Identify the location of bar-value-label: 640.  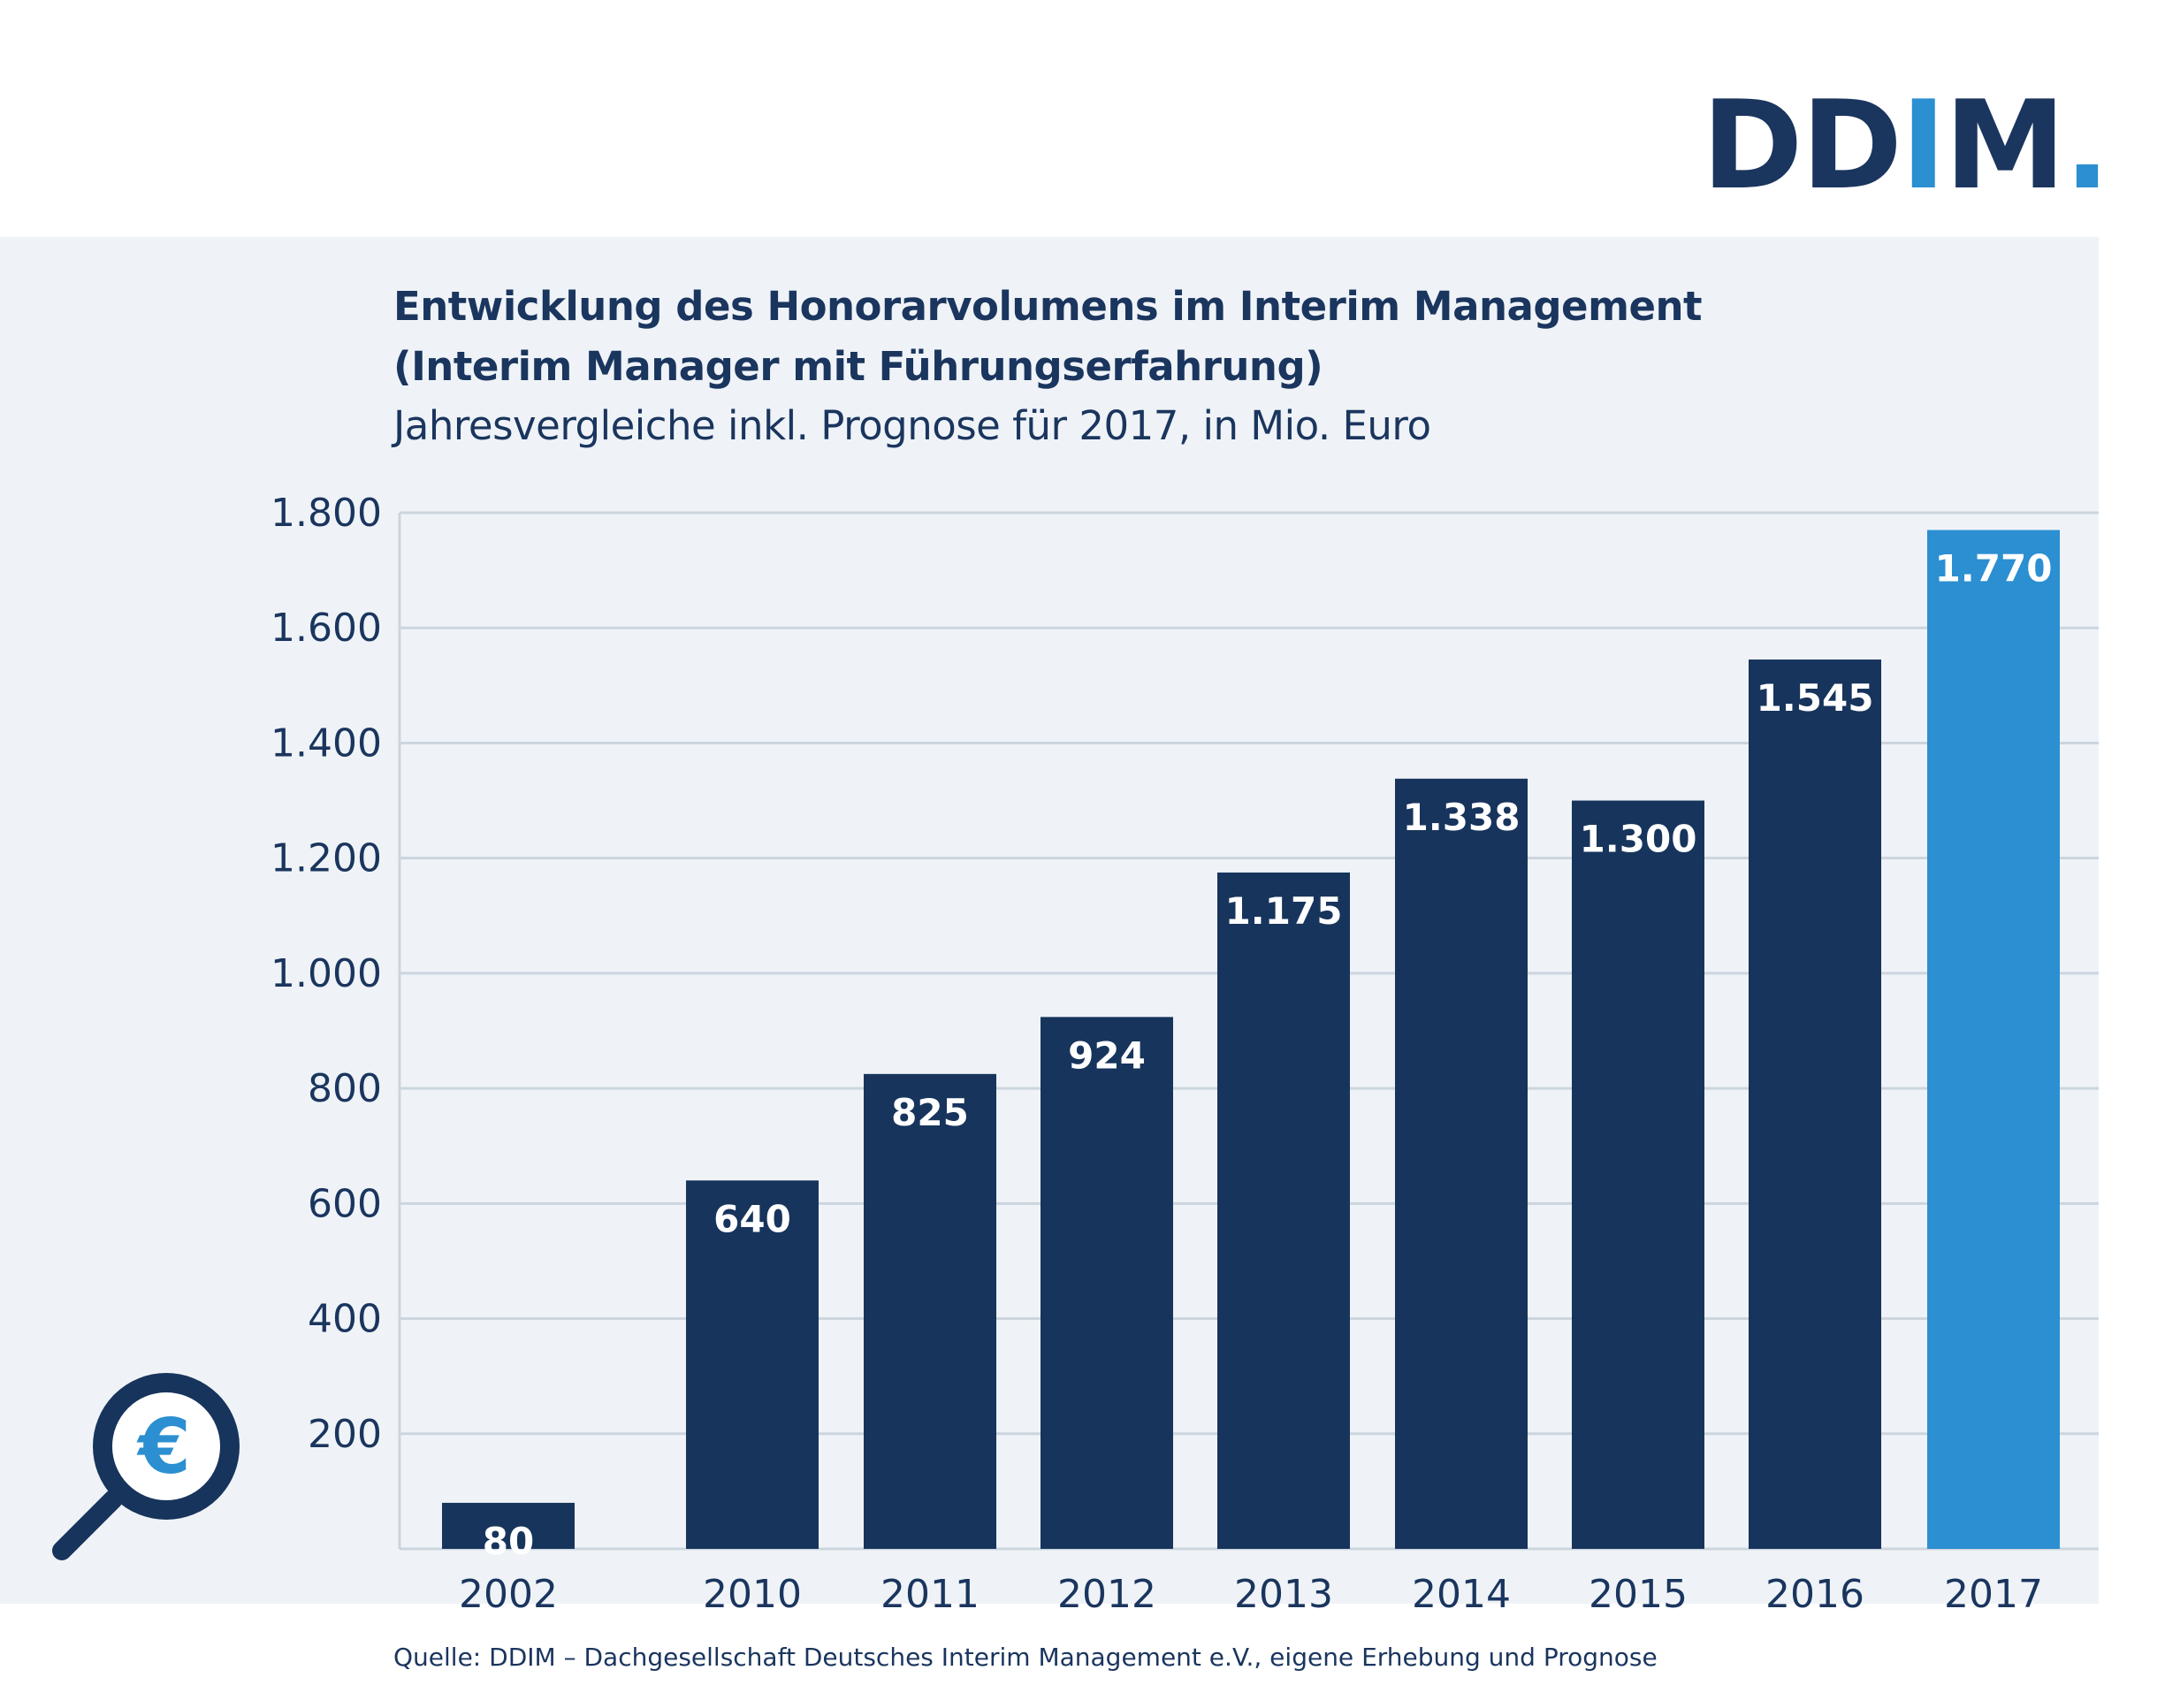
(752, 1218).